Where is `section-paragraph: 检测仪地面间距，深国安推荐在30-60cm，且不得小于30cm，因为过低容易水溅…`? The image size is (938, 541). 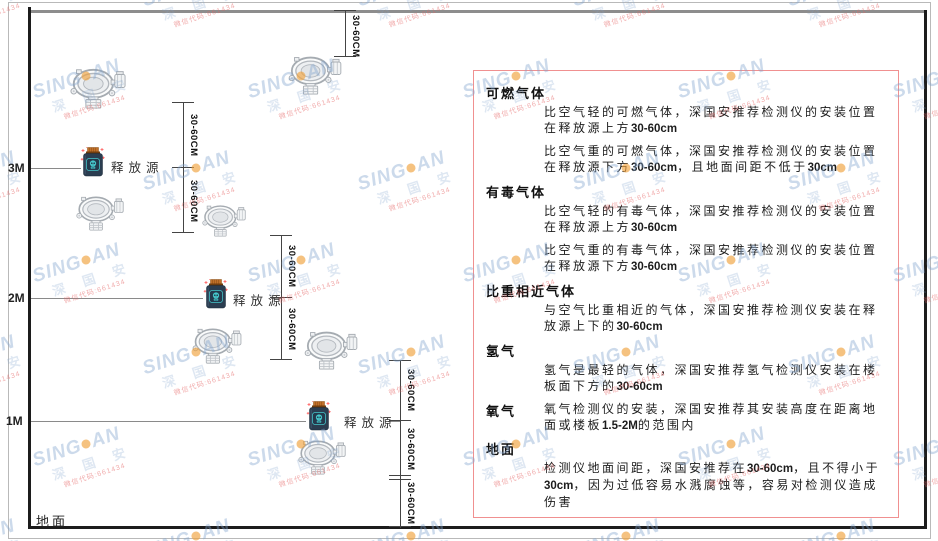 section-paragraph: 检测仪地面间距，深国安推荐在30-60cm，且不得小于30cm，因为过低容易水溅… is located at coordinates (712, 485).